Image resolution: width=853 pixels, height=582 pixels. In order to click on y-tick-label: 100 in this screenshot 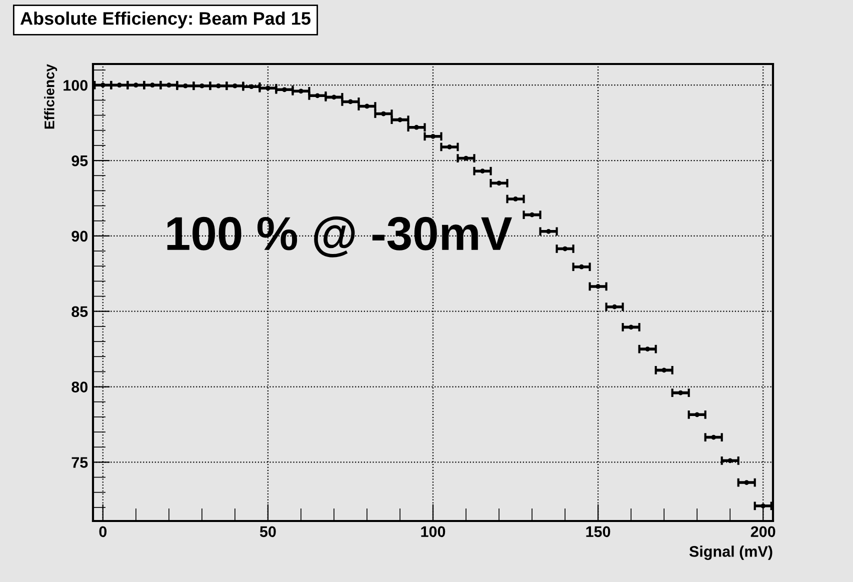, I will do `click(76, 85)`.